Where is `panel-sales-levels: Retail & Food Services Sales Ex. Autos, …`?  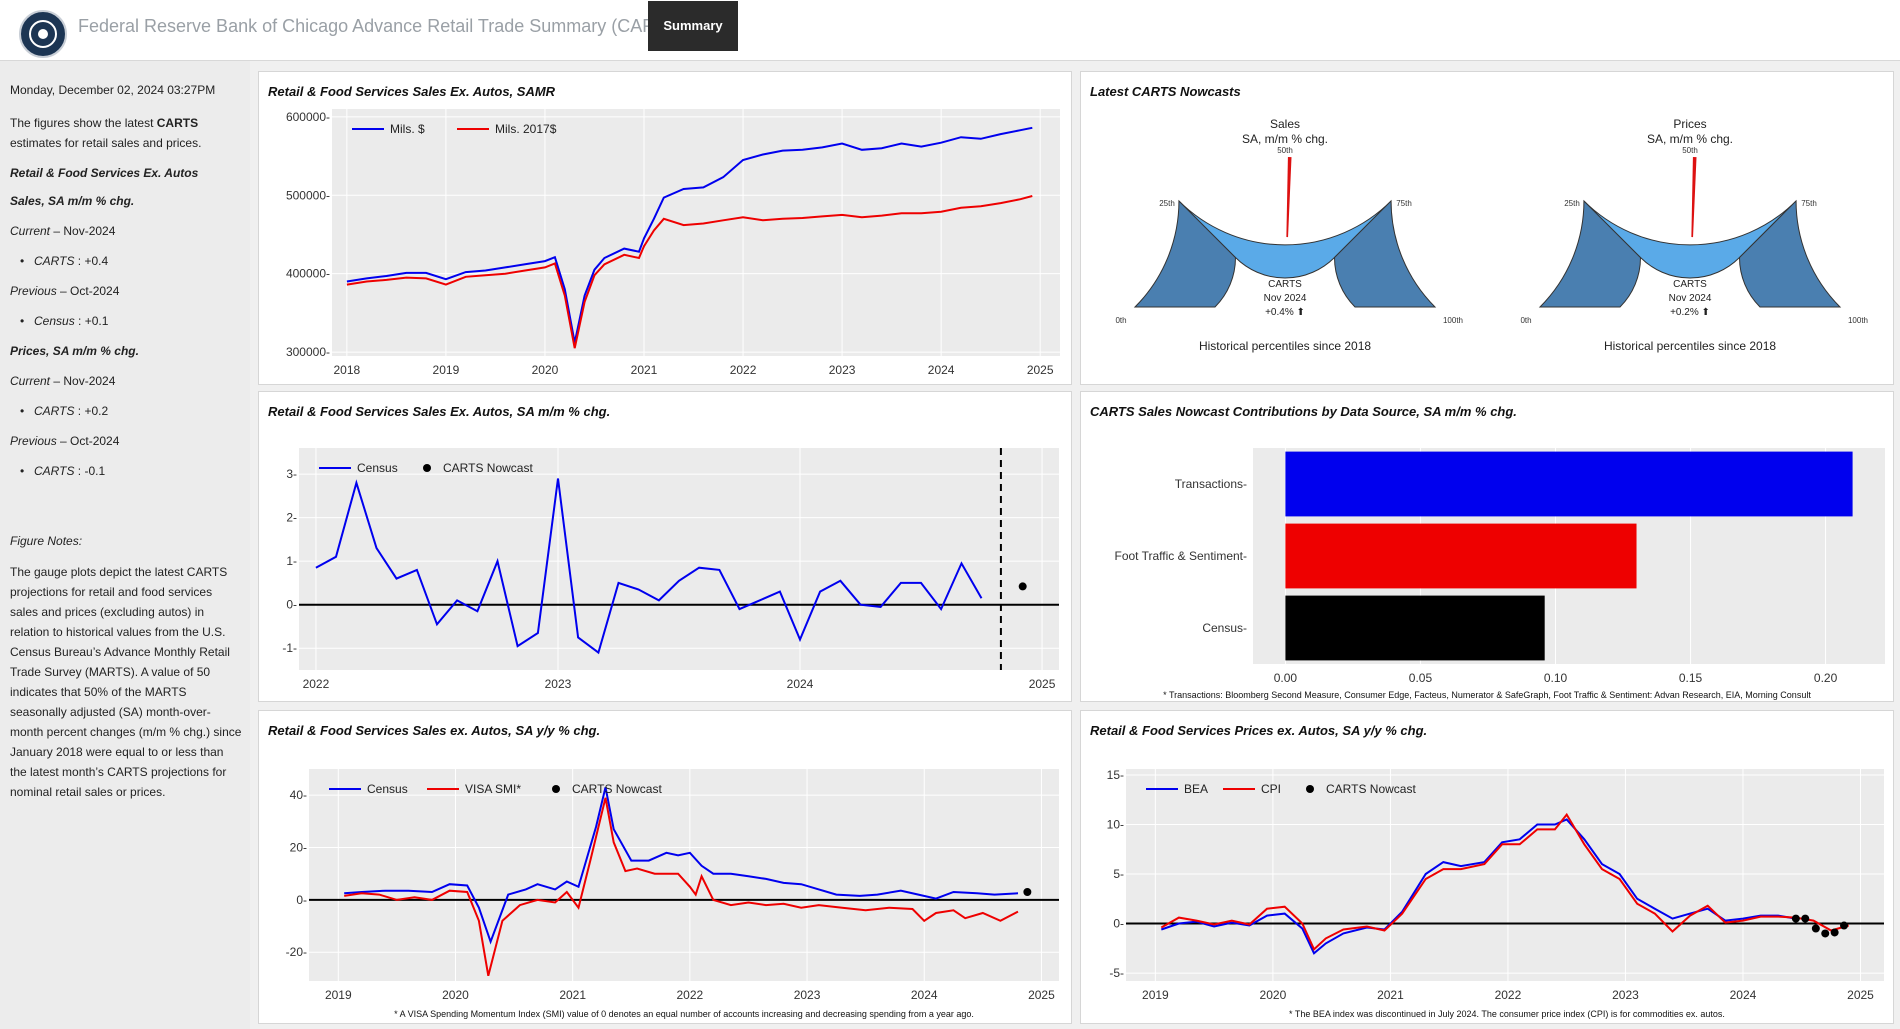 panel-sales-levels: Retail & Food Services Sales Ex. Autos, … is located at coordinates (665, 228).